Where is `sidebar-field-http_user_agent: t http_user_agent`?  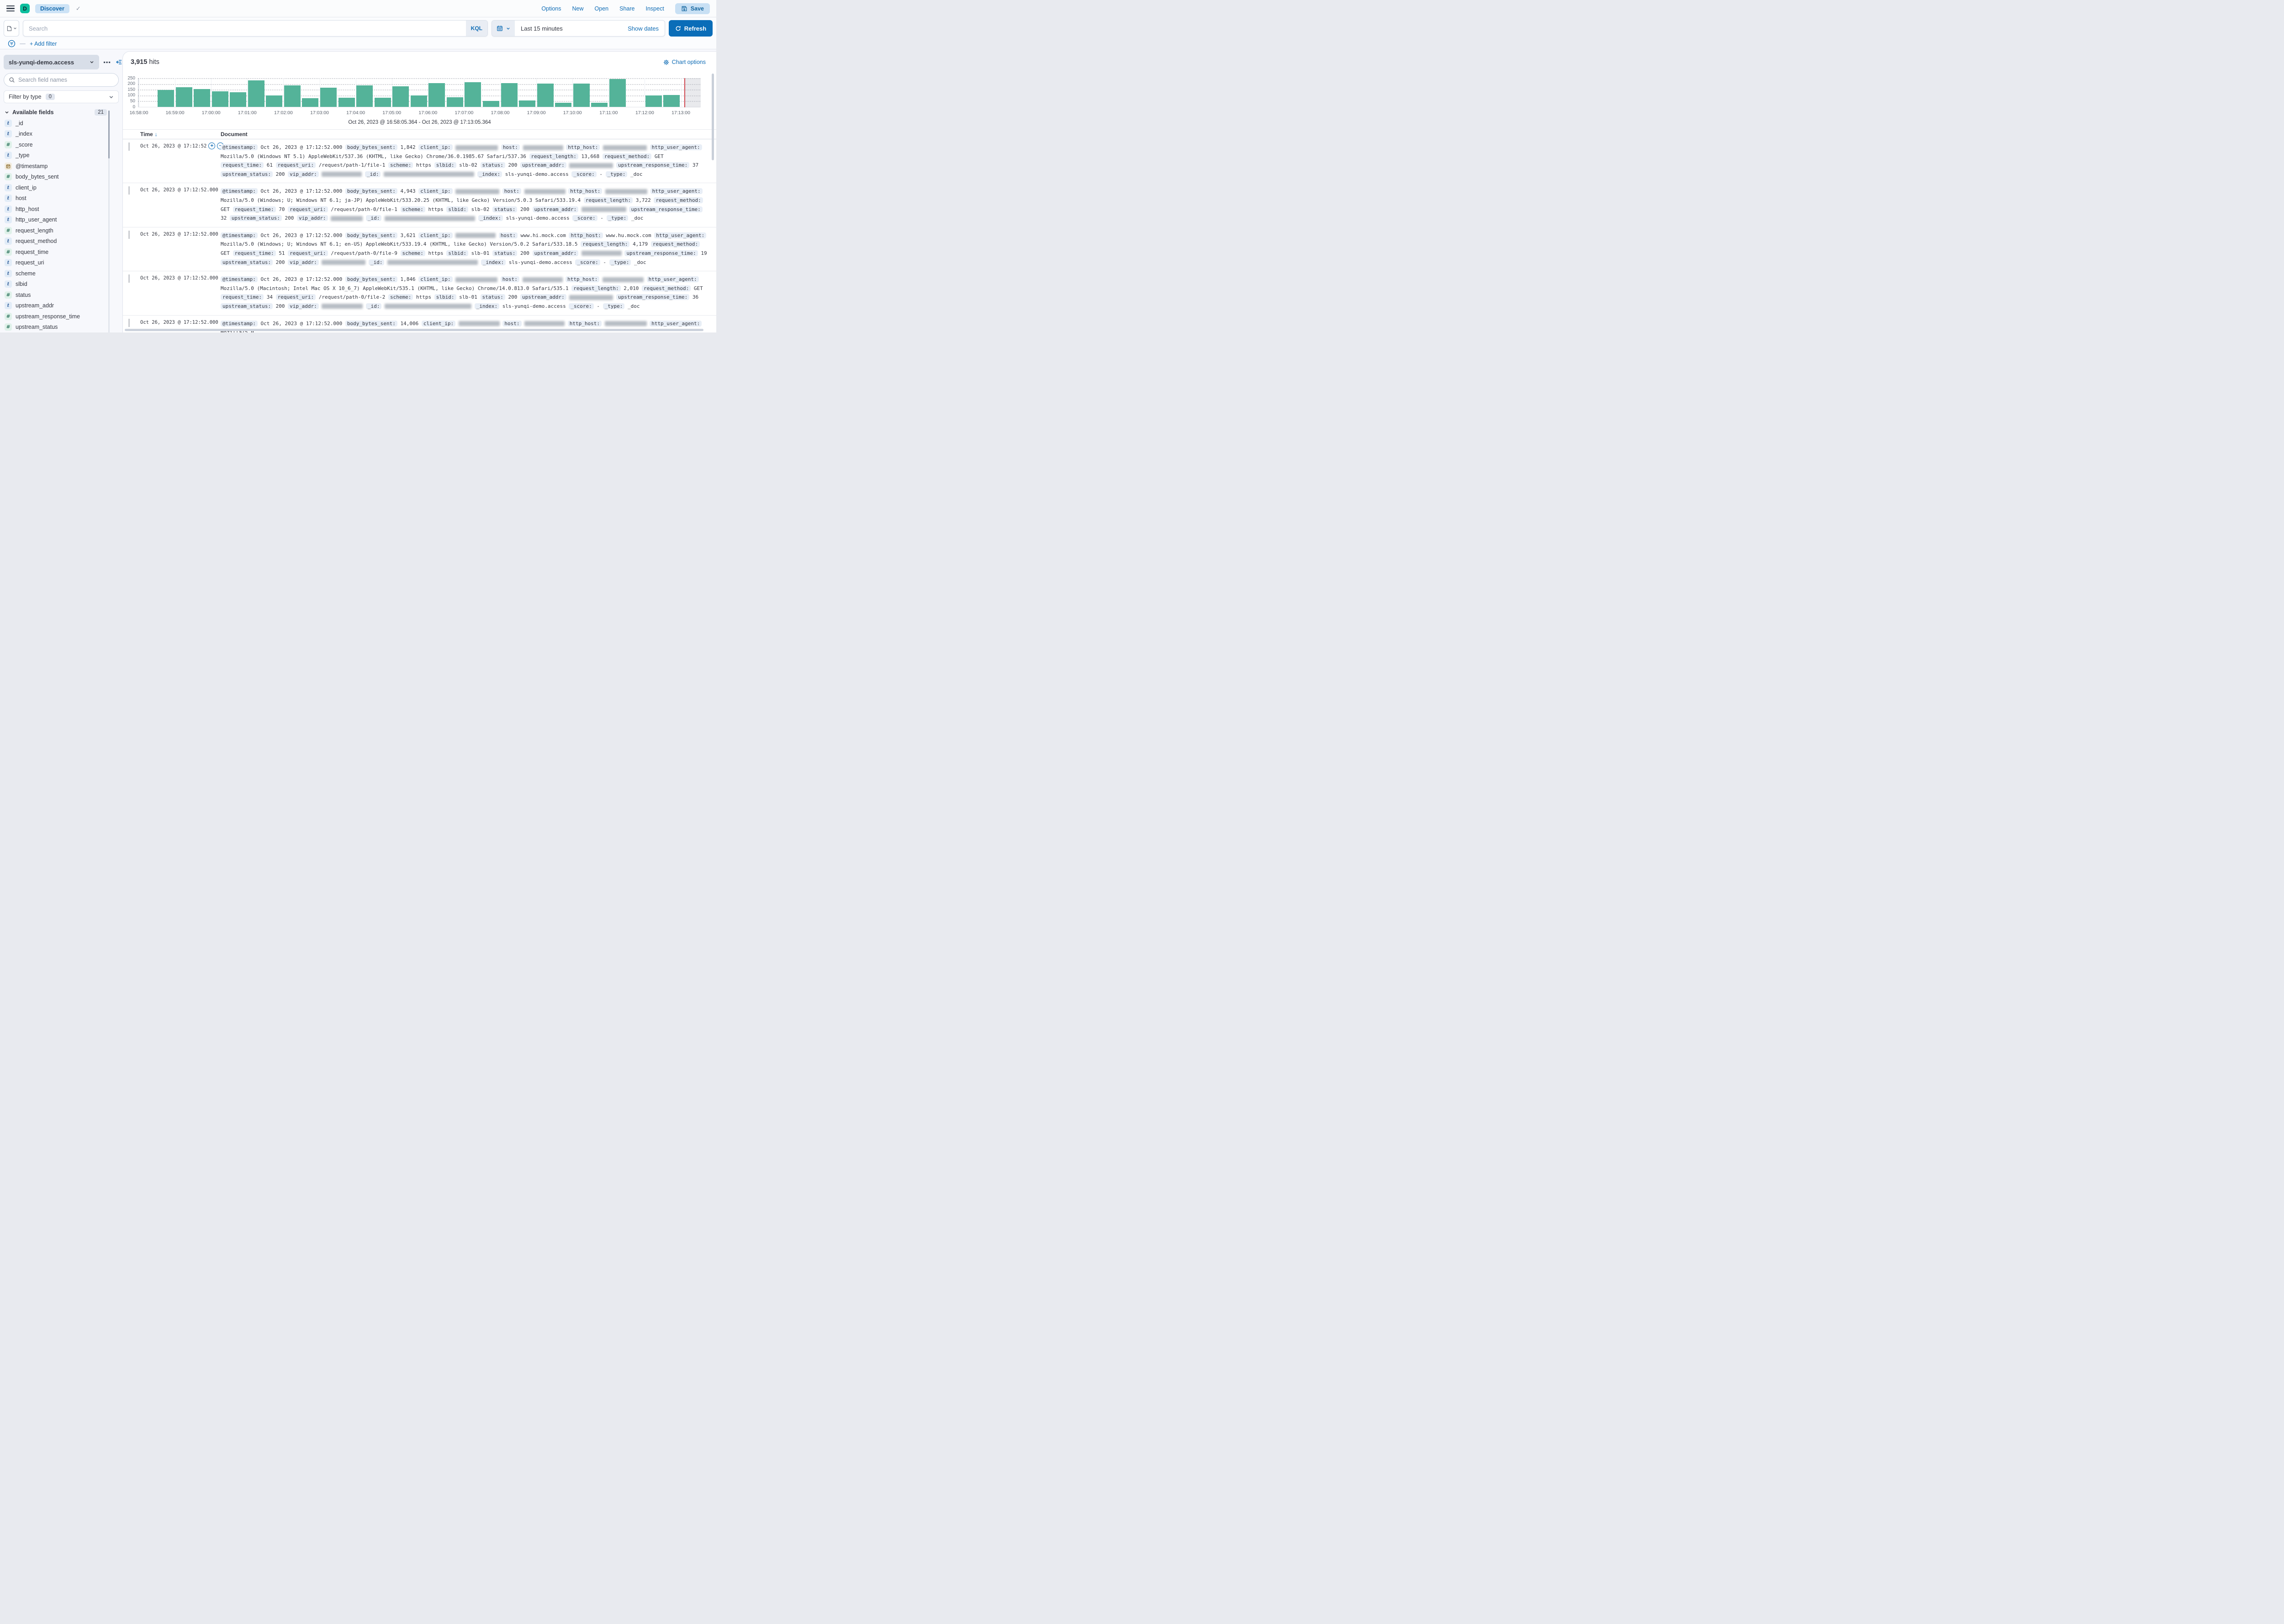
sidebar-field-http_user_agent: t http_user_agent is located at coordinates (63, 221).